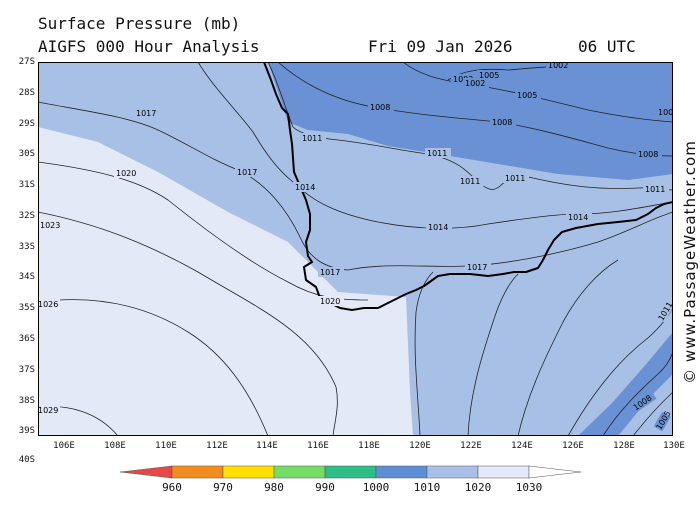  What do you see at coordinates (172, 487) in the screenshot?
I see `legend-value-label: 960` at bounding box center [172, 487].